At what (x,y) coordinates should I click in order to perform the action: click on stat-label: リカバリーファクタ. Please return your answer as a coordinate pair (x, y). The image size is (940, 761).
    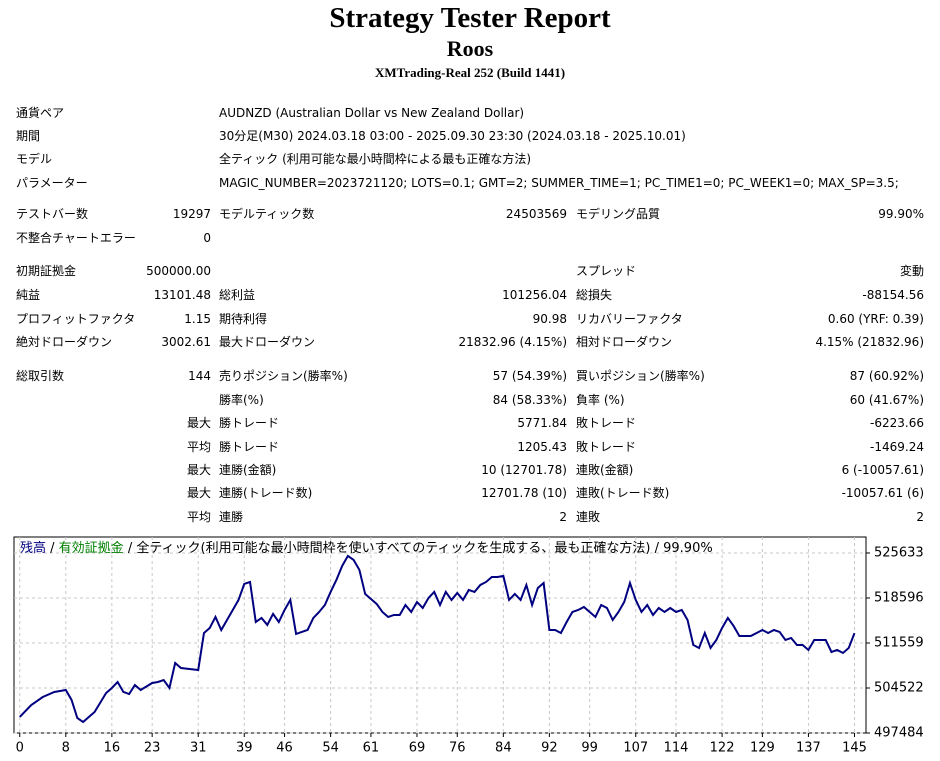
    Looking at the image, I should click on (629, 319).